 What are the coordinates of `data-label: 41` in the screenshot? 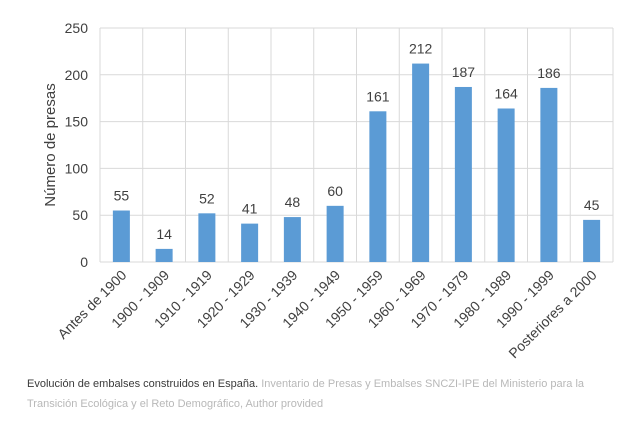 It's located at (250, 209).